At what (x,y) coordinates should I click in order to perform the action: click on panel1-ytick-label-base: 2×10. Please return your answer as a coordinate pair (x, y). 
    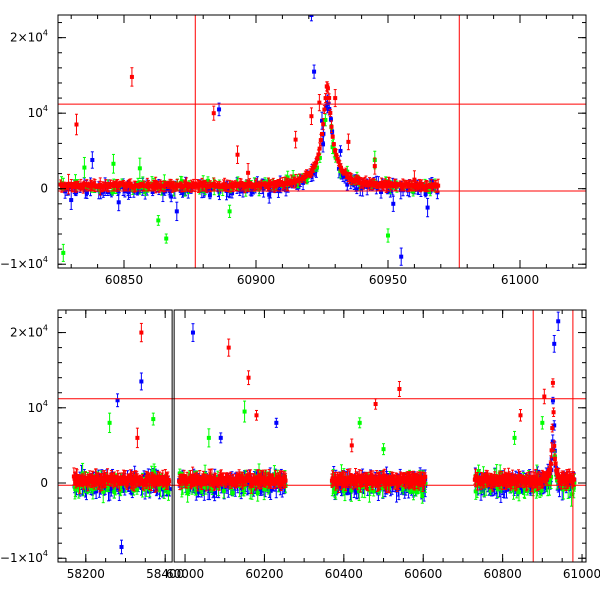
    Looking at the image, I should click on (26, 38).